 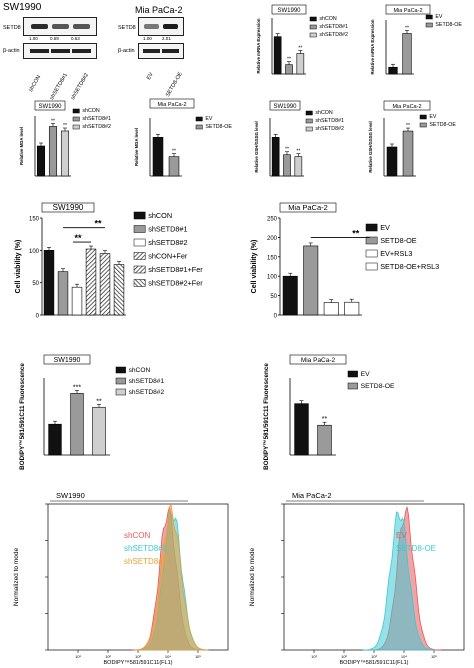 What do you see at coordinates (409, 266) in the screenshot?
I see `legend-label: SETD8-OE+RSL3` at bounding box center [409, 266].